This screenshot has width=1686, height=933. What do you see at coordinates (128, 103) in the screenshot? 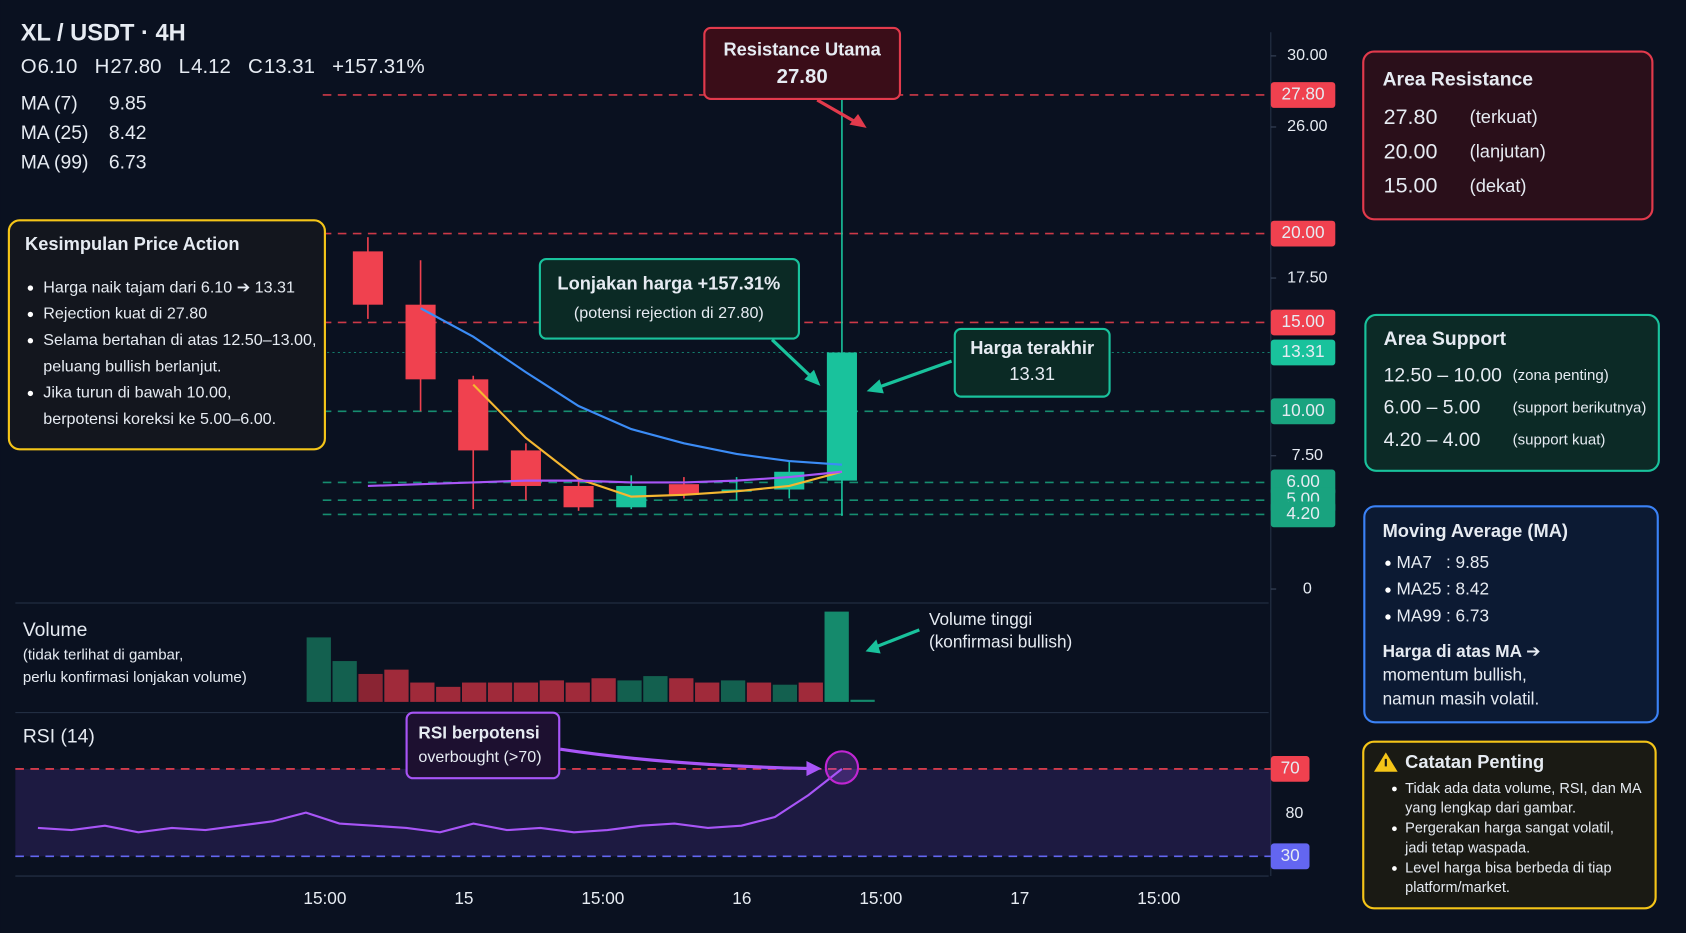
I see `legend-value: 9.85` at bounding box center [128, 103].